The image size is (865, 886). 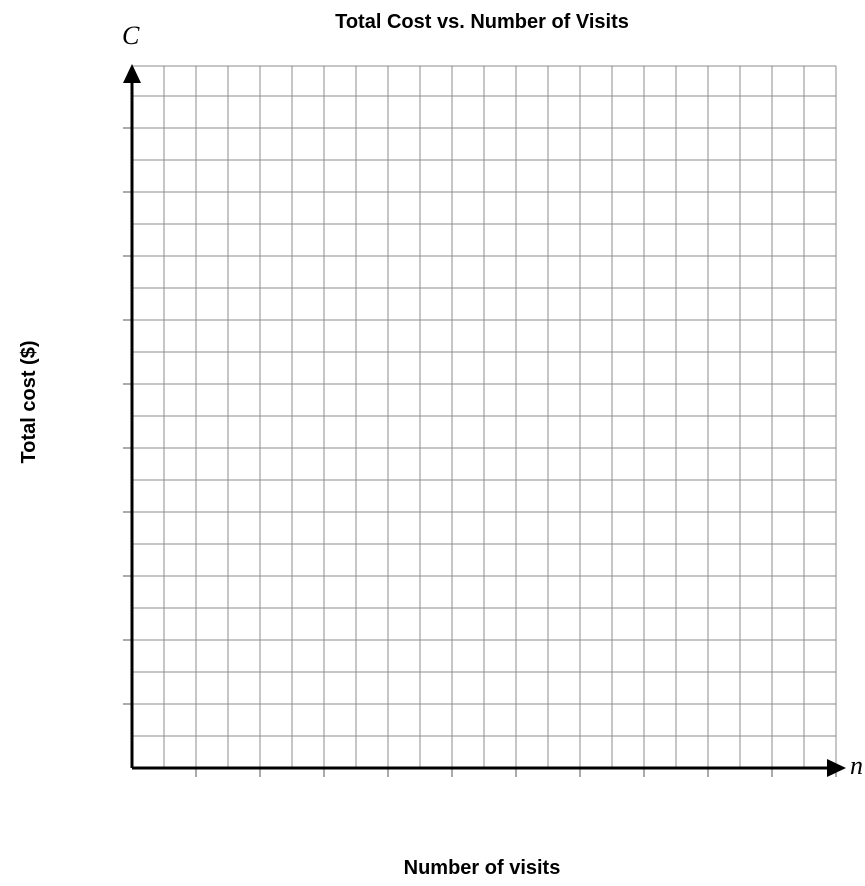 I want to click on x-axis-variable: n, so click(x=856, y=765).